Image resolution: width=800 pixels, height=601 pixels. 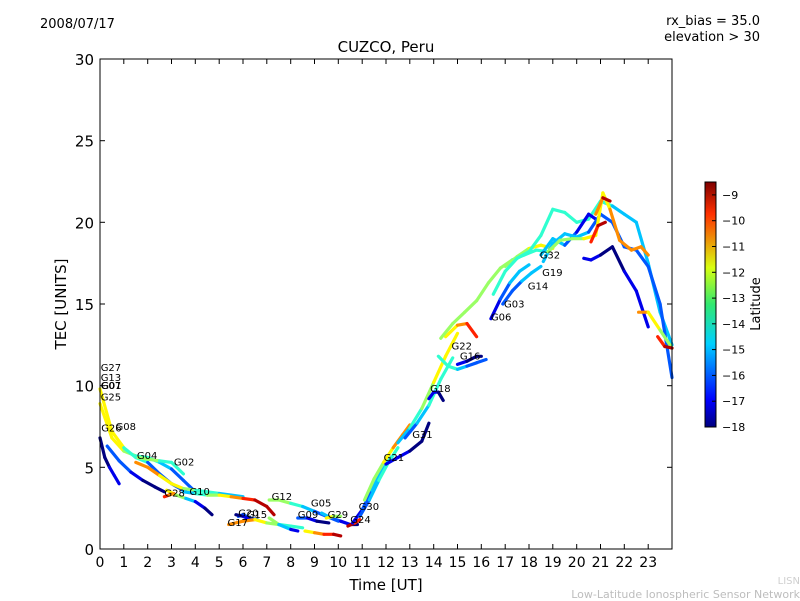 What do you see at coordinates (458, 563) in the screenshot?
I see `x-tick-label: 15` at bounding box center [458, 563].